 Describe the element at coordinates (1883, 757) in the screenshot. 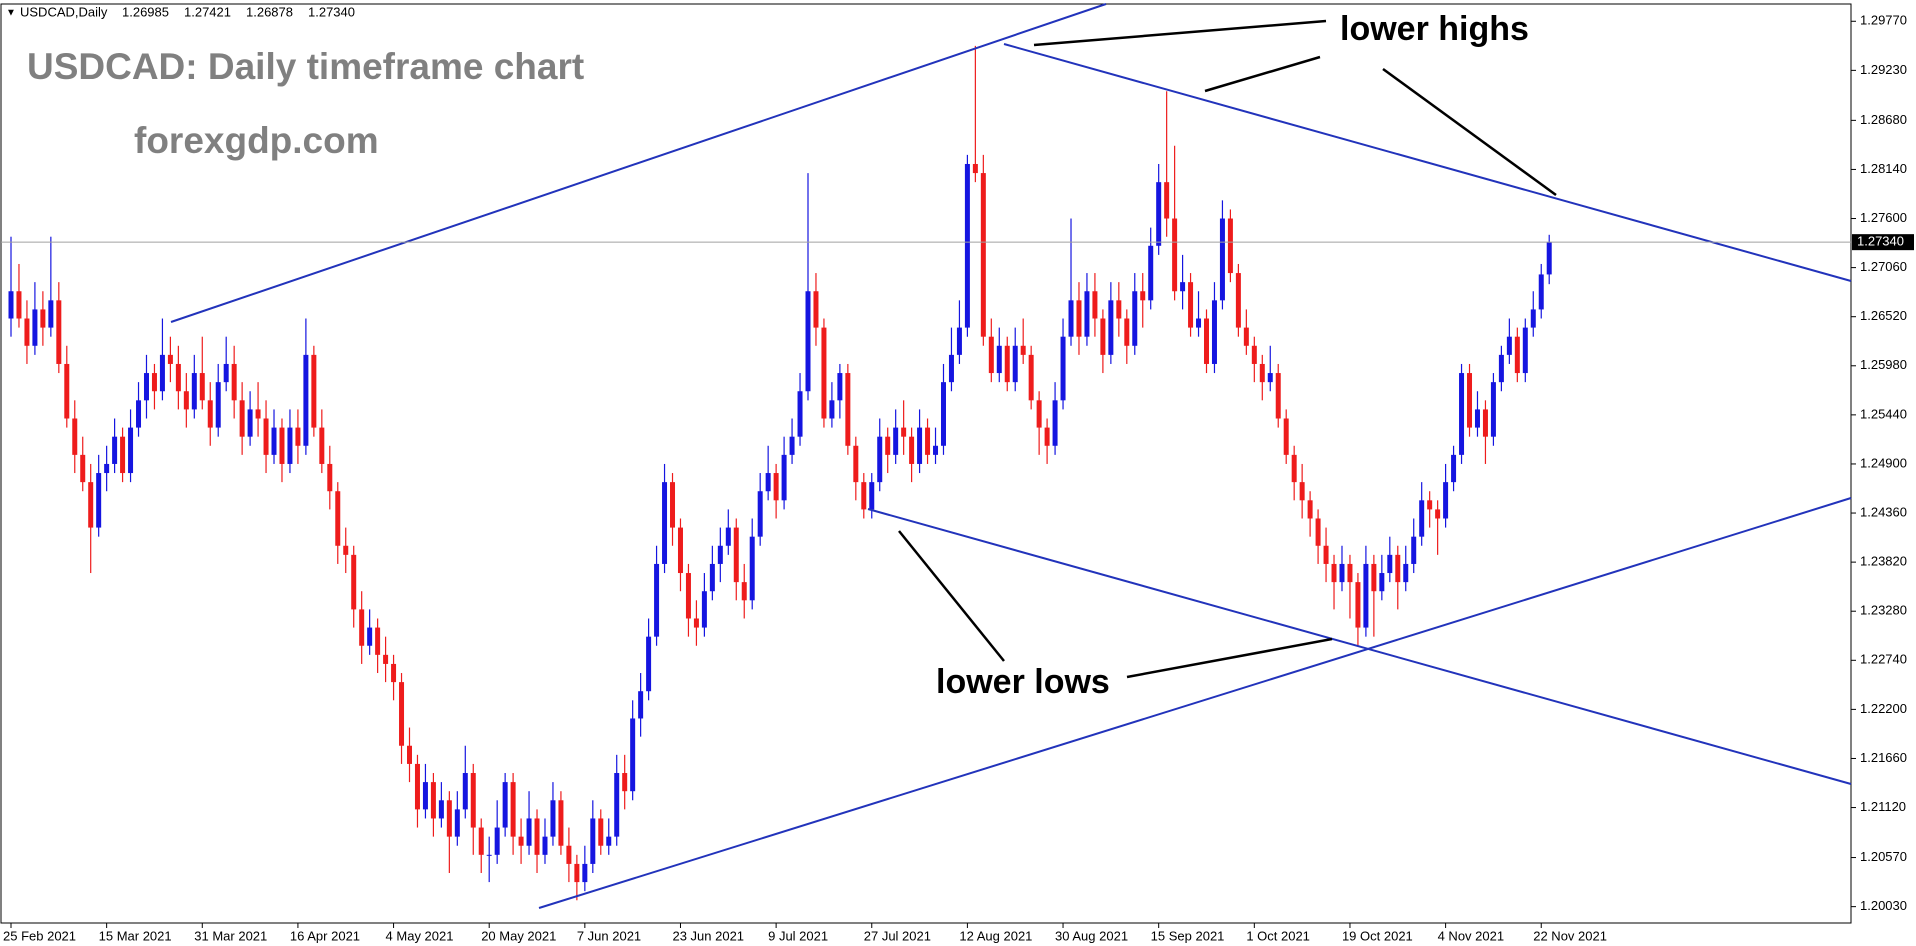

I see `y-tick-label: 1.21660` at that location.